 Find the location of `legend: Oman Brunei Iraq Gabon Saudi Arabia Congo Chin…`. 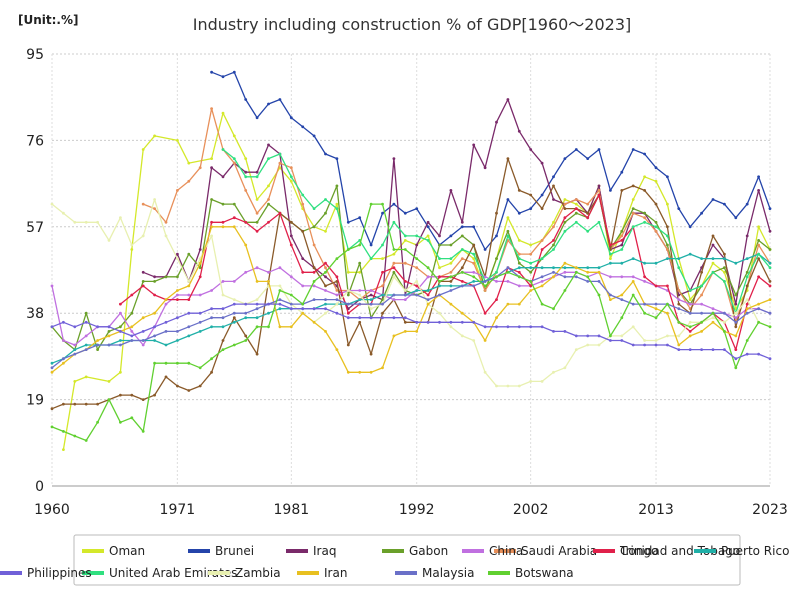

legend: Oman Brunei Iraq Gabon Saudi Arabia Congo Chin… is located at coordinates (394, 560).